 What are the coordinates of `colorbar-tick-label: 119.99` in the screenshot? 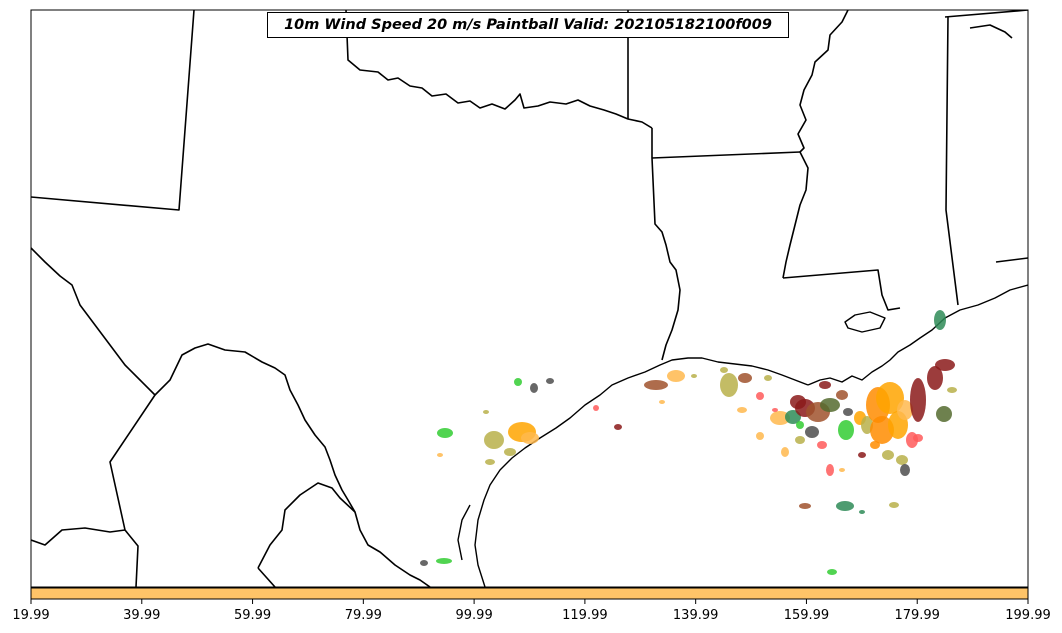 It's located at (585, 615).